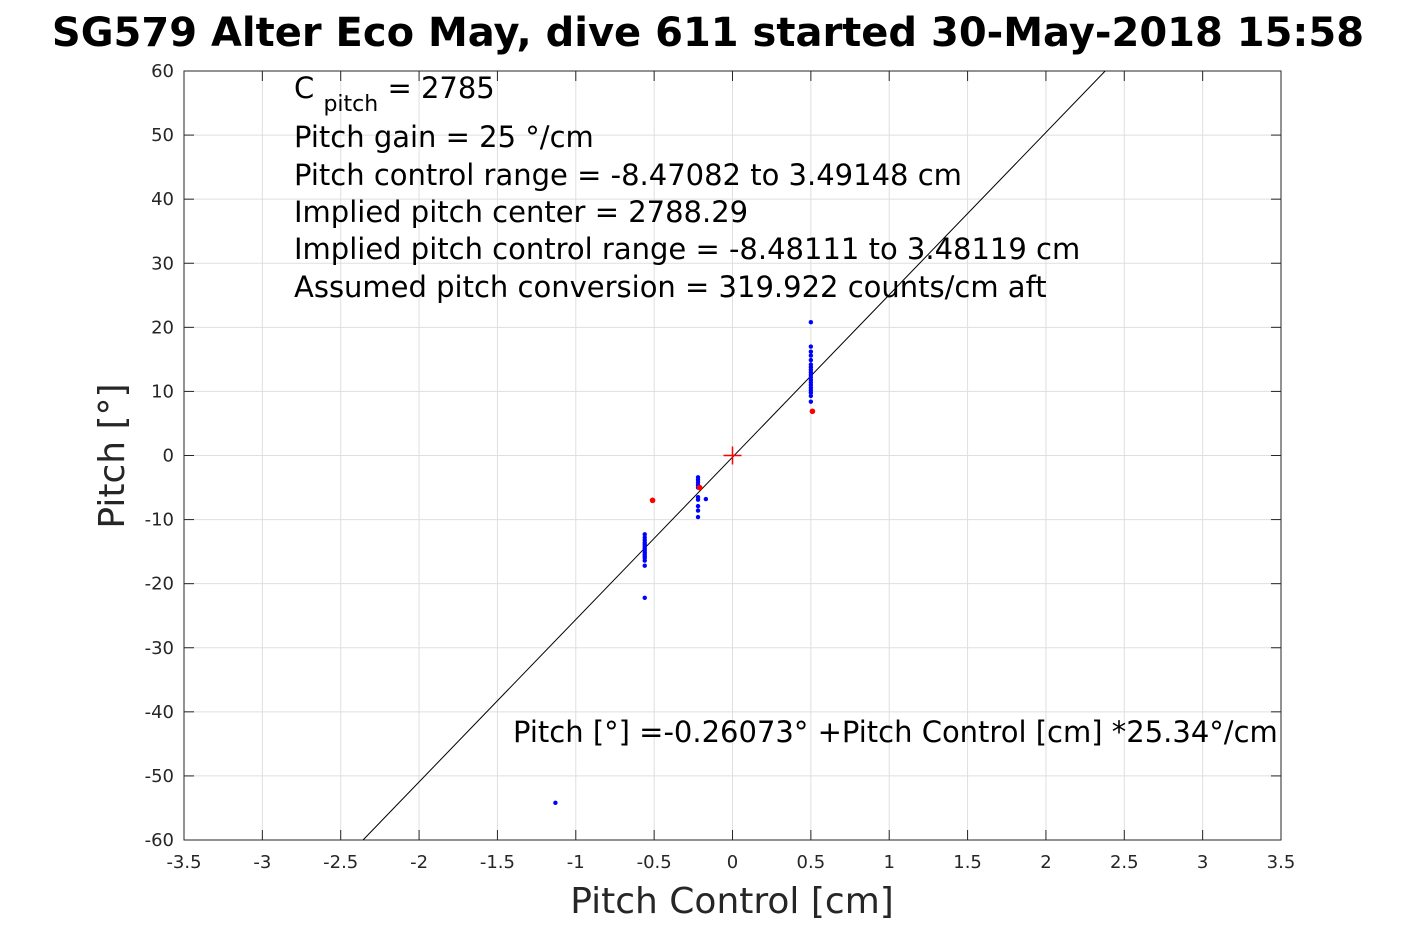  What do you see at coordinates (162, 71) in the screenshot?
I see `y-tick-label: 60` at bounding box center [162, 71].